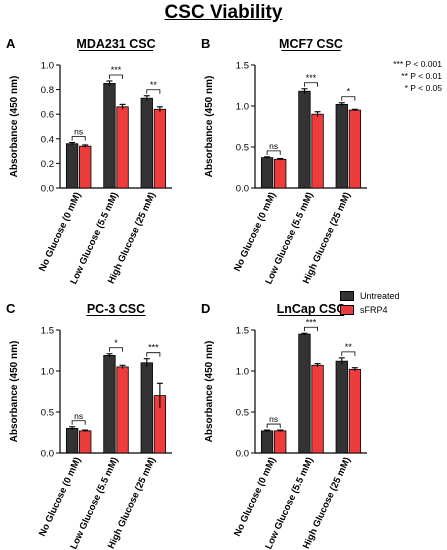 Image resolution: width=447 pixels, height=550 pixels. What do you see at coordinates (47, 139) in the screenshot?
I see `y-tick-label: 0.4` at bounding box center [47, 139].